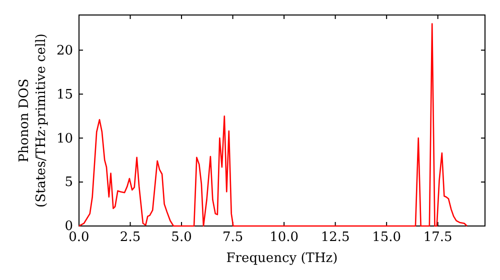 The width and height of the screenshot is (500, 280). Describe the element at coordinates (130, 238) in the screenshot. I see `x-tick-label: 2.5` at that location.